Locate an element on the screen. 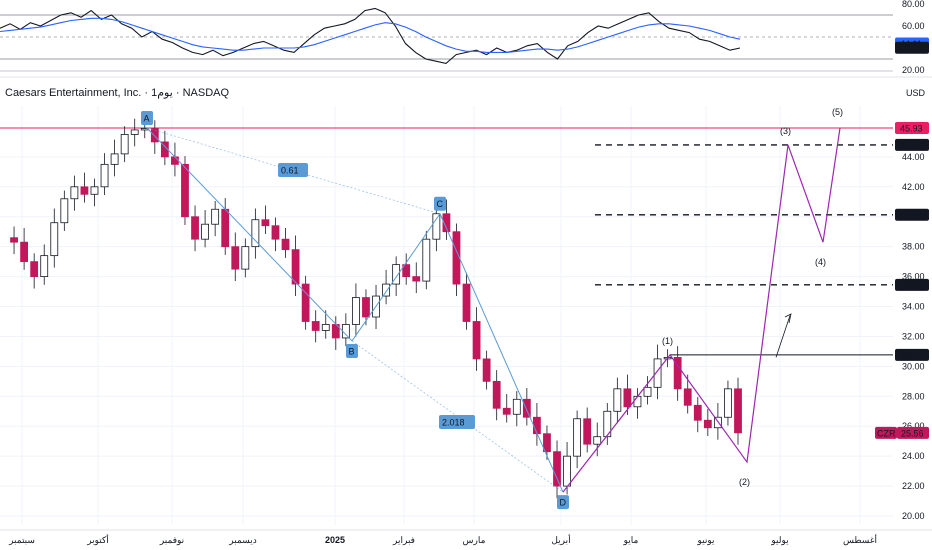 This screenshot has width=932, height=550. level-price-text: 44.80 is located at coordinates (911, 145).